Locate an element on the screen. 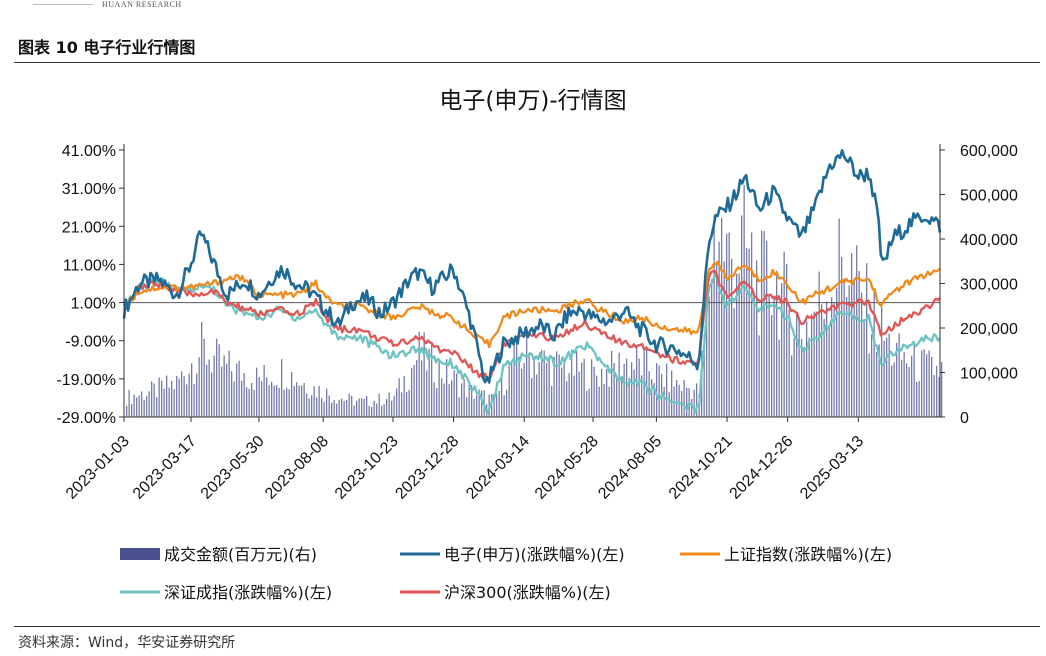  x-tick-label: 2023-10-23 is located at coordinates (367, 468).